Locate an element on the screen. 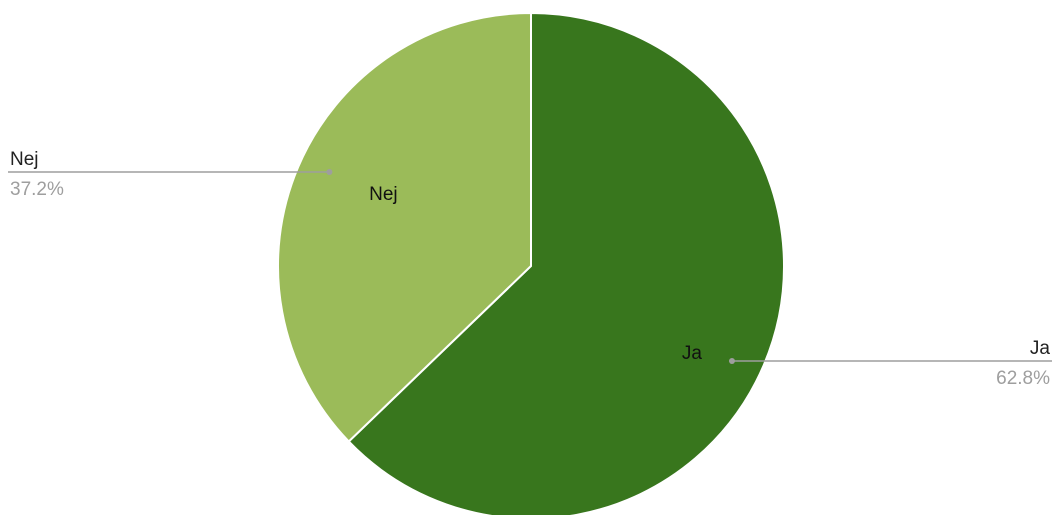 This screenshot has height=515, width=1054. outside-label-nej: Nej is located at coordinates (24, 159).